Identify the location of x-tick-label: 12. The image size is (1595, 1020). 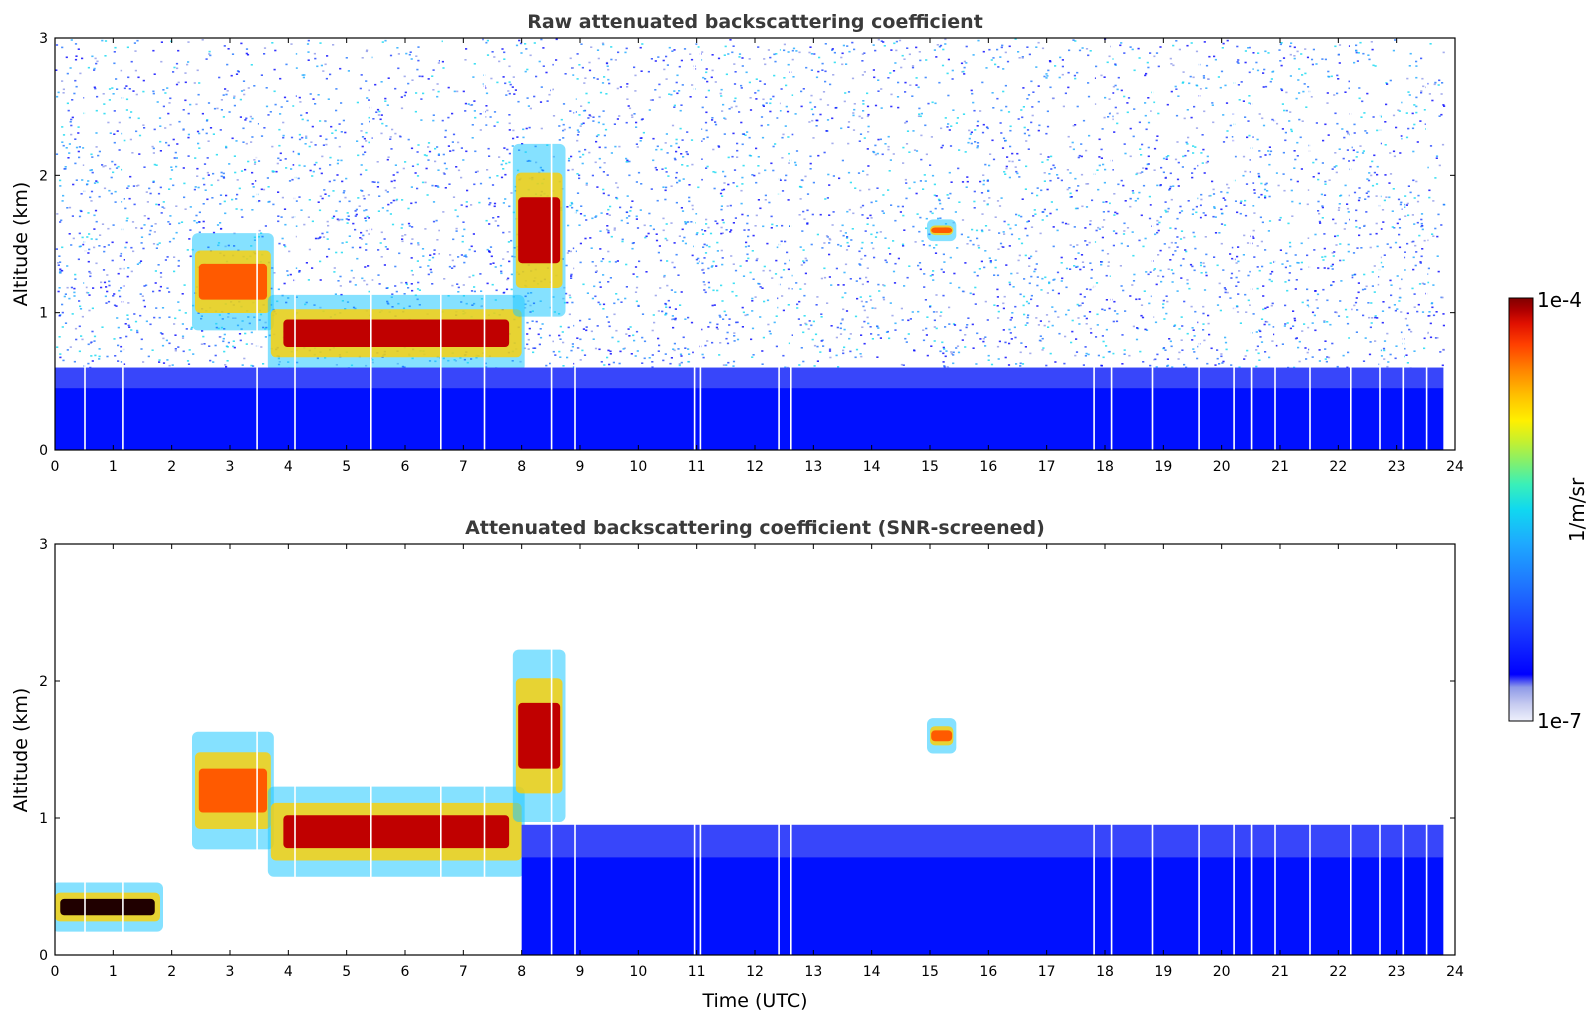
(755, 972).